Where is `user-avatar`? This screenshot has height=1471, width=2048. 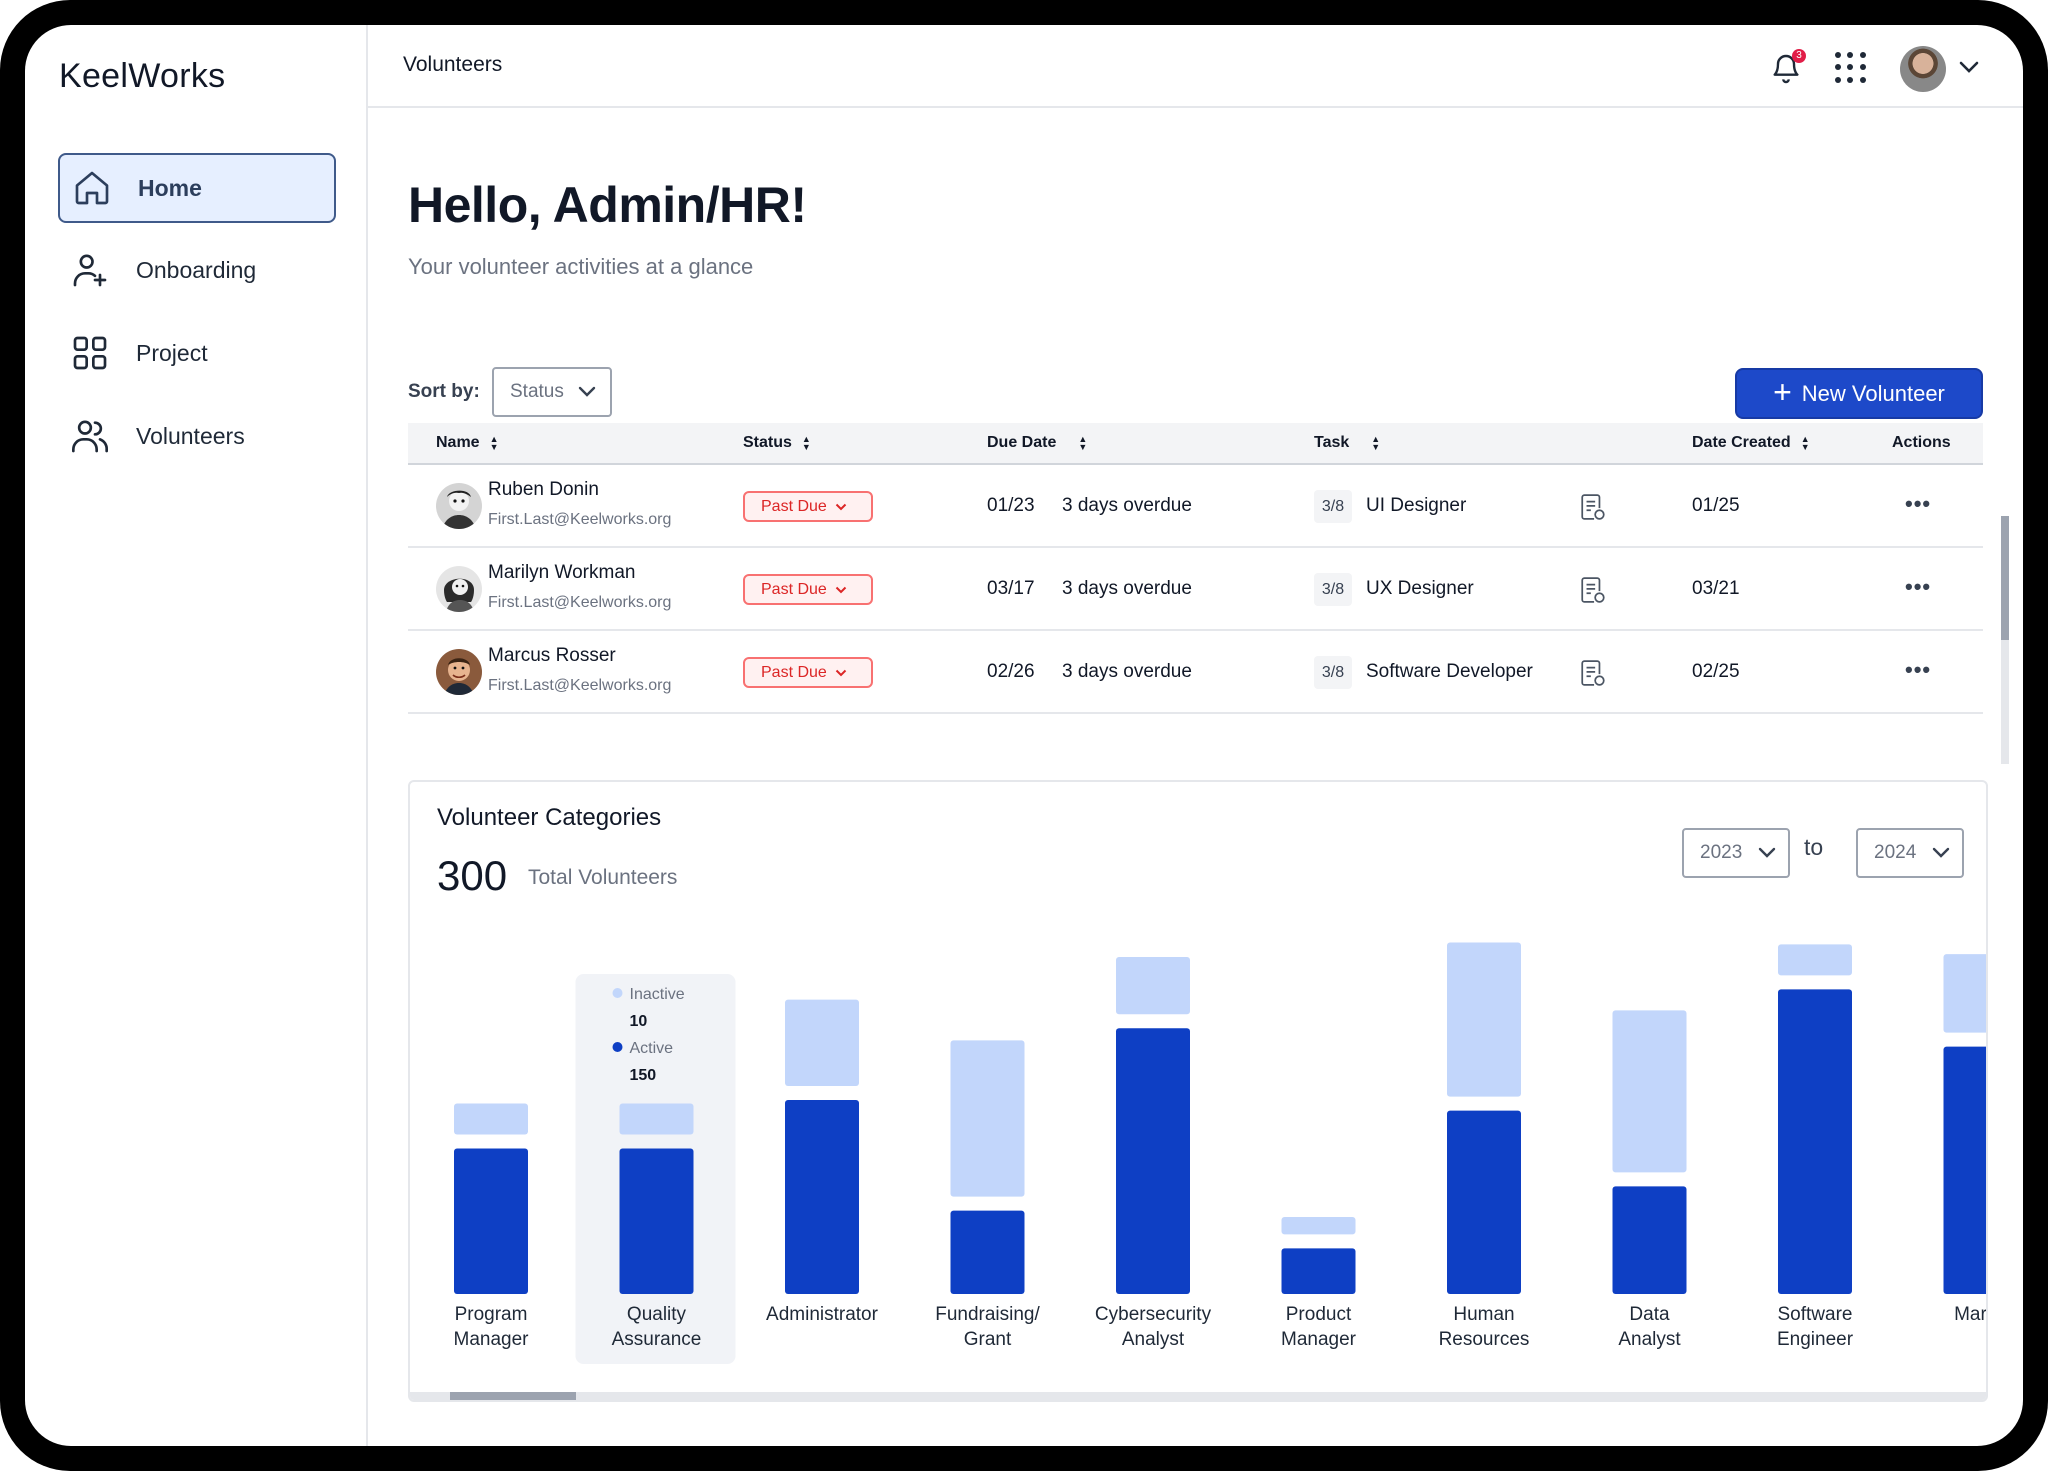
user-avatar is located at coordinates (1923, 69).